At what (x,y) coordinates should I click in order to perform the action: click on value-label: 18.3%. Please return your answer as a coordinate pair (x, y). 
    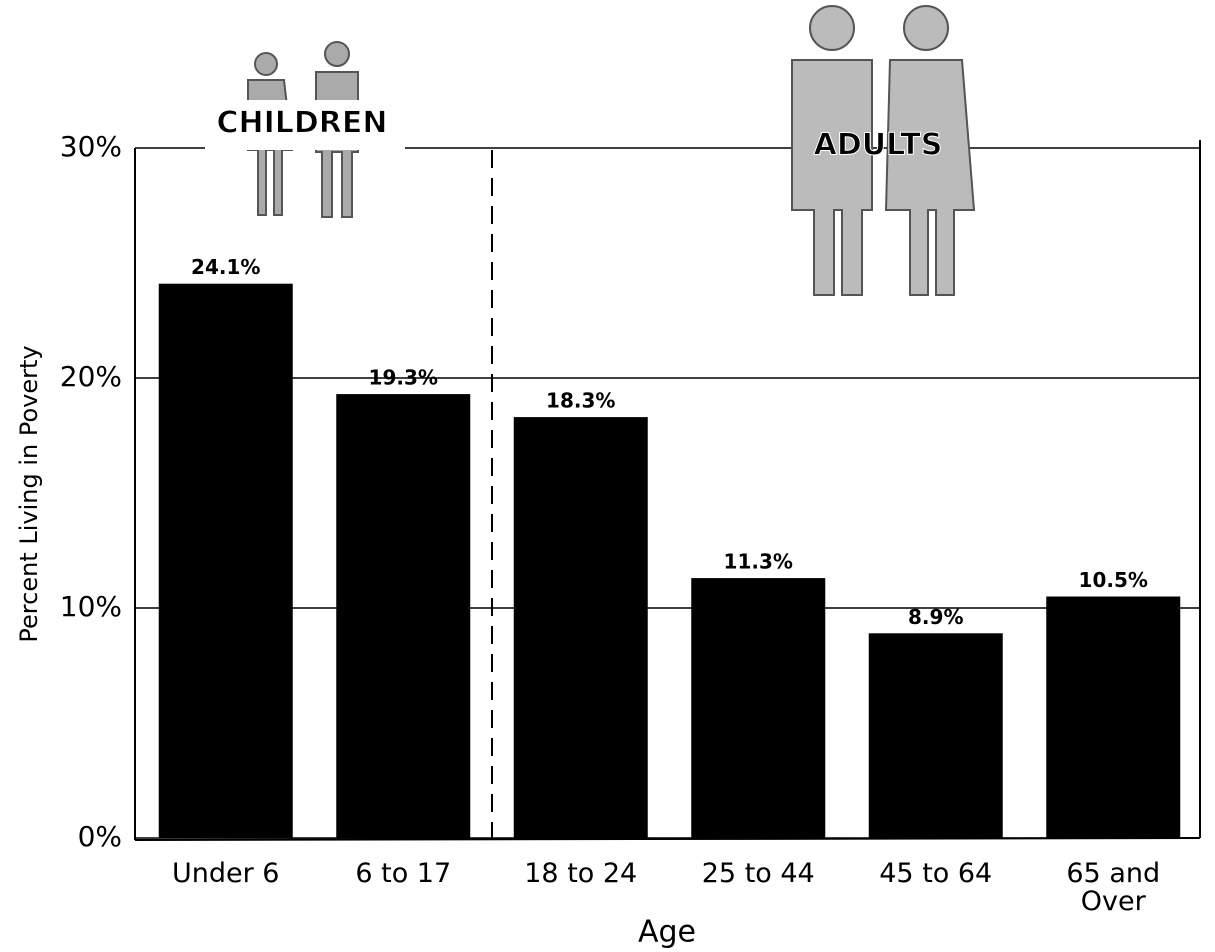
    Looking at the image, I should click on (580, 401).